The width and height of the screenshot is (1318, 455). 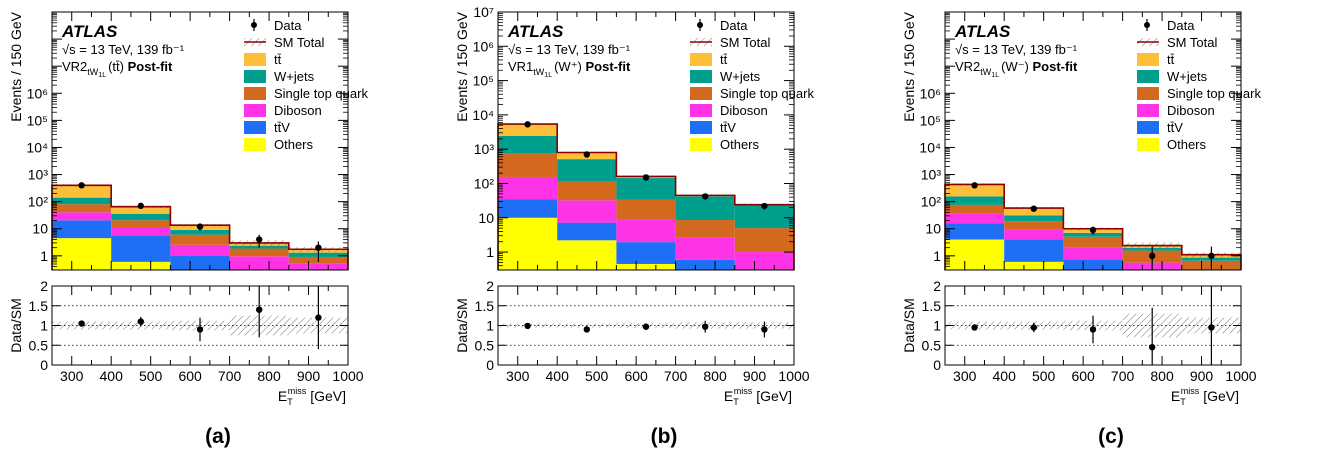 I want to click on ratio-y-tick-label: 1, so click(x=490, y=326).